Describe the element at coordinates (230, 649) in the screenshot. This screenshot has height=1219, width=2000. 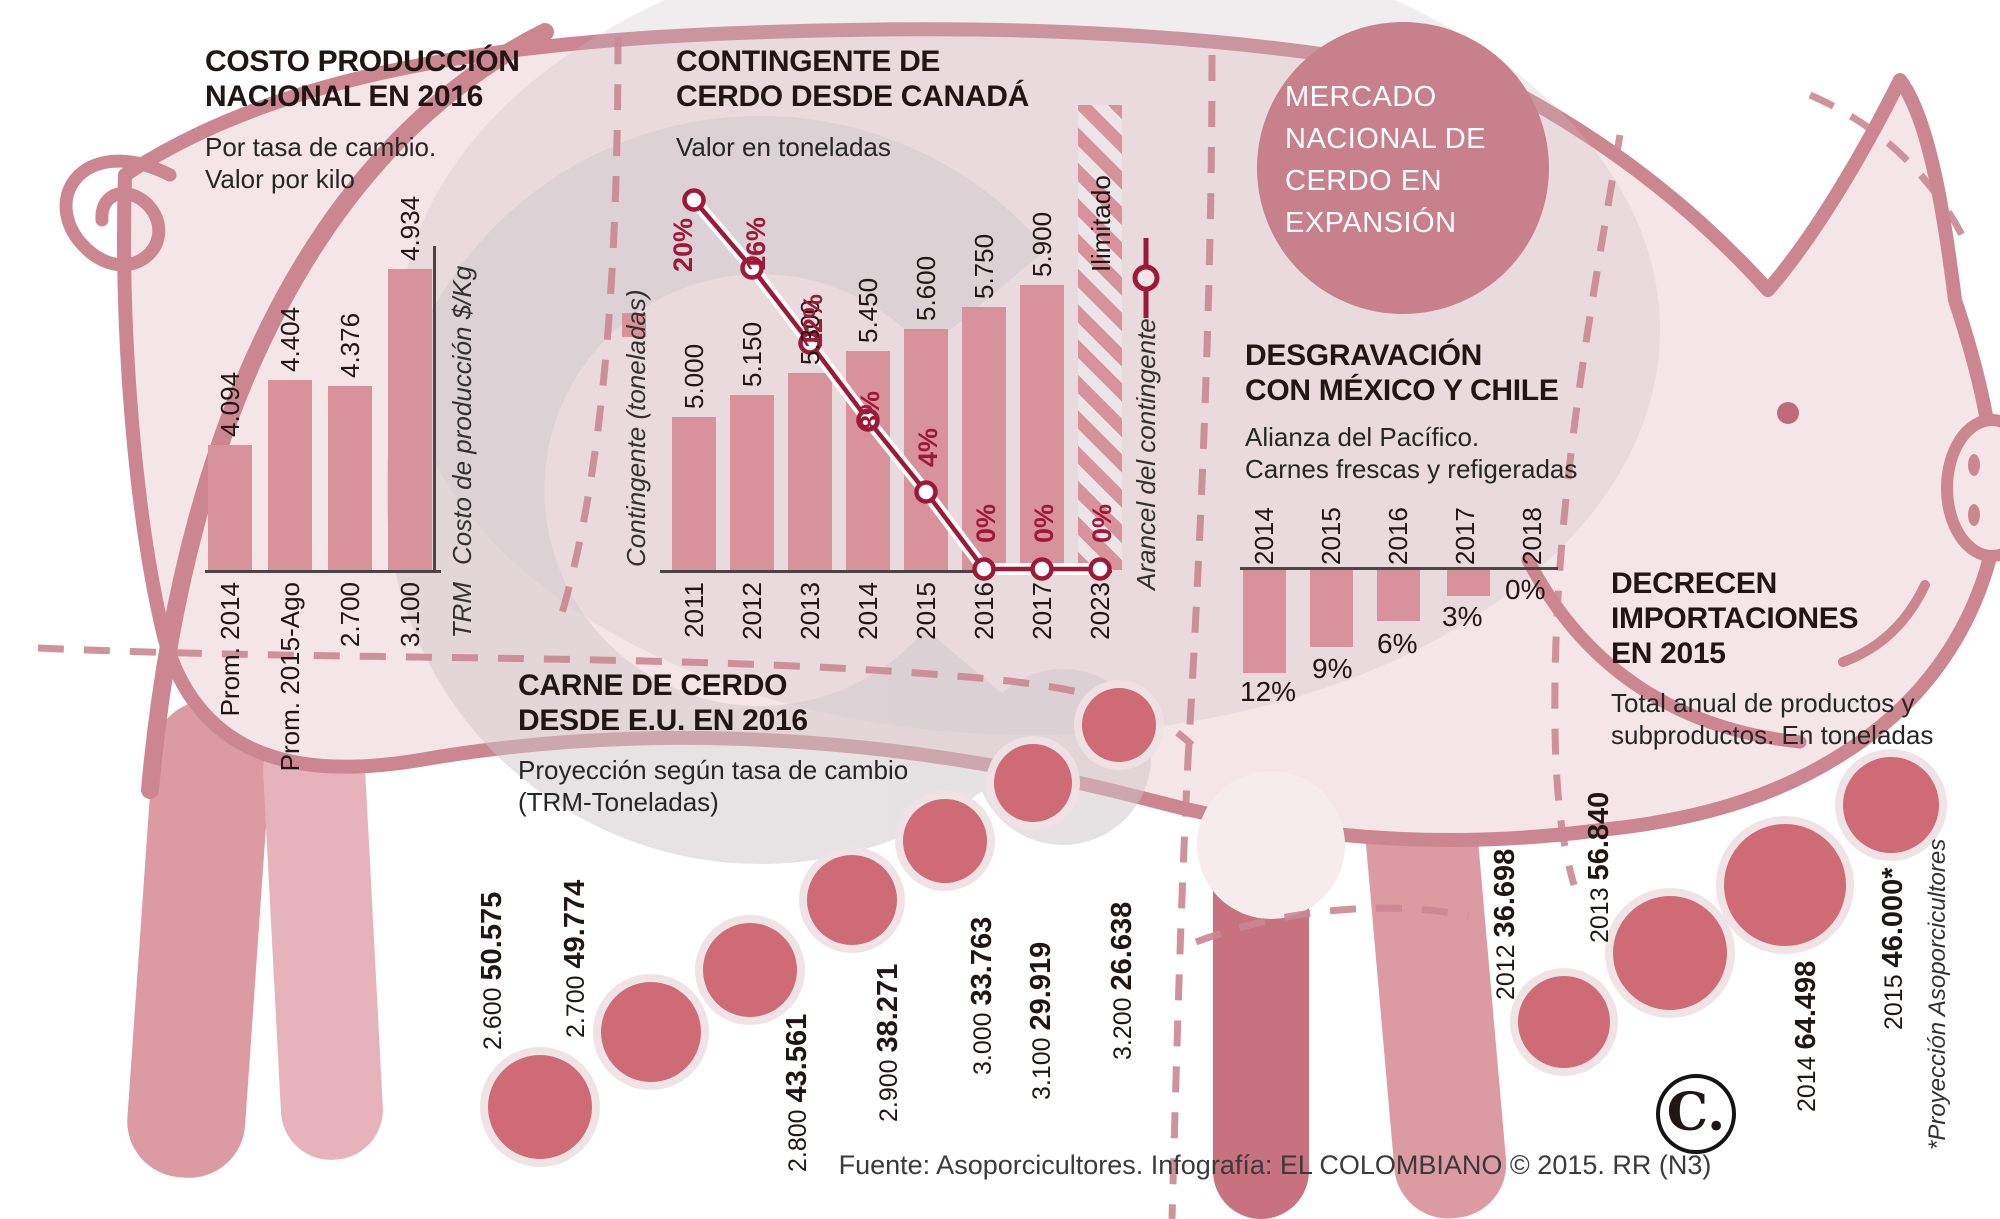
I see `costo-bar-label: Prom. 2014` at that location.